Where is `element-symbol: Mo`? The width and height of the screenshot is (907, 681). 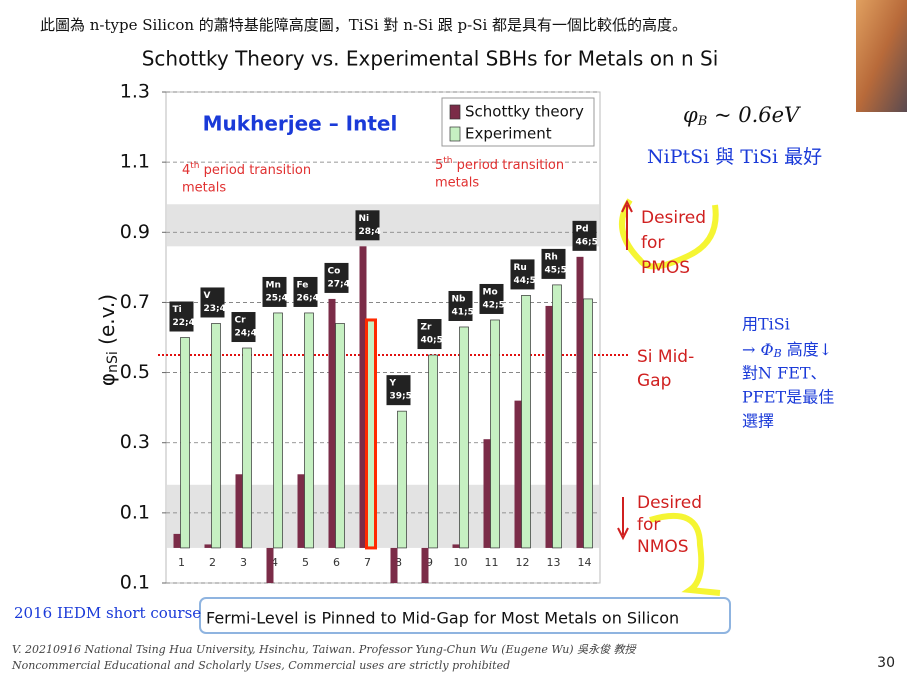 element-symbol: Mo is located at coordinates (490, 292).